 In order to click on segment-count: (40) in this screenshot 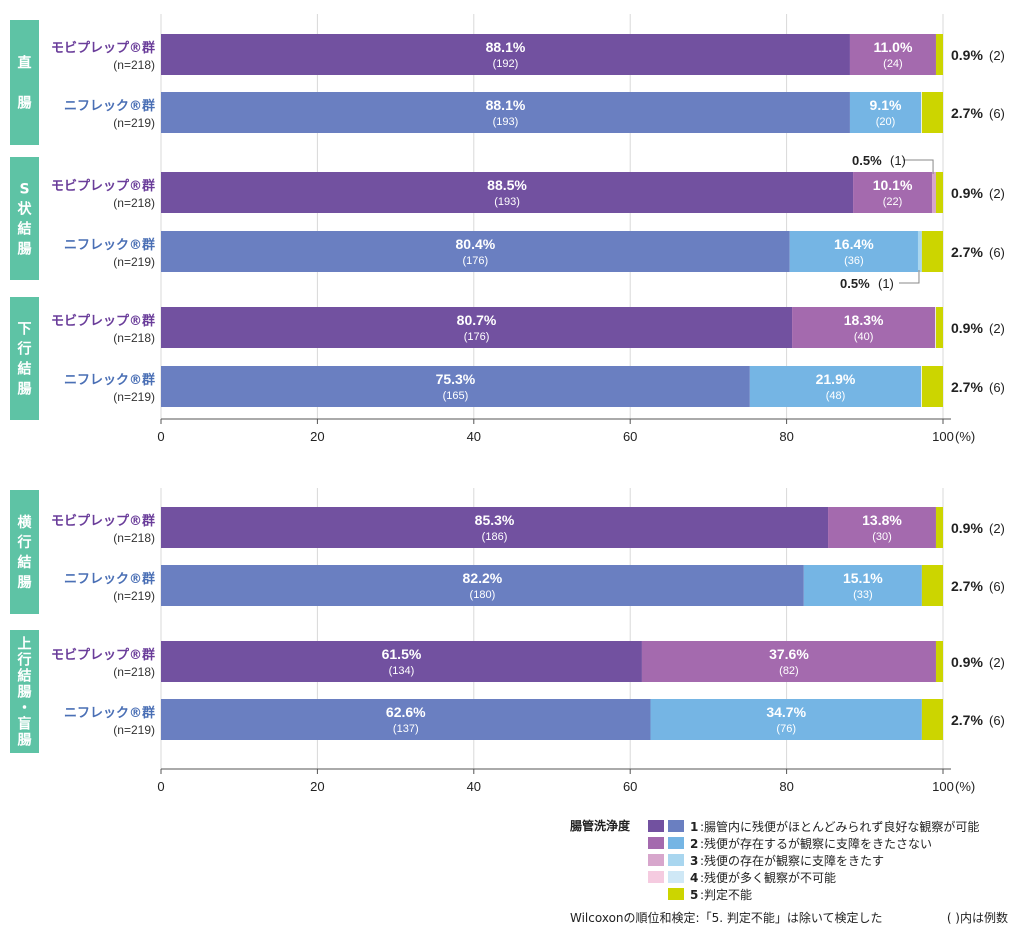, I will do `click(864, 337)`.